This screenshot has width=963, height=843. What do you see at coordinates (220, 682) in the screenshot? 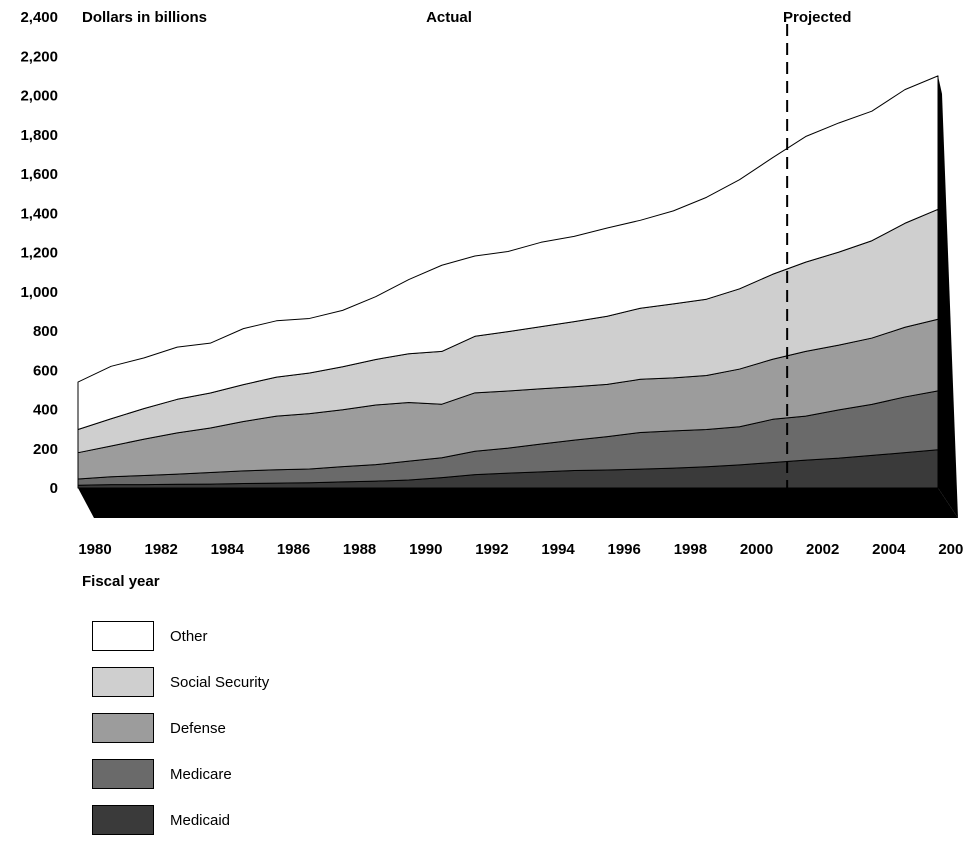
I see `legend-label: Social Security` at bounding box center [220, 682].